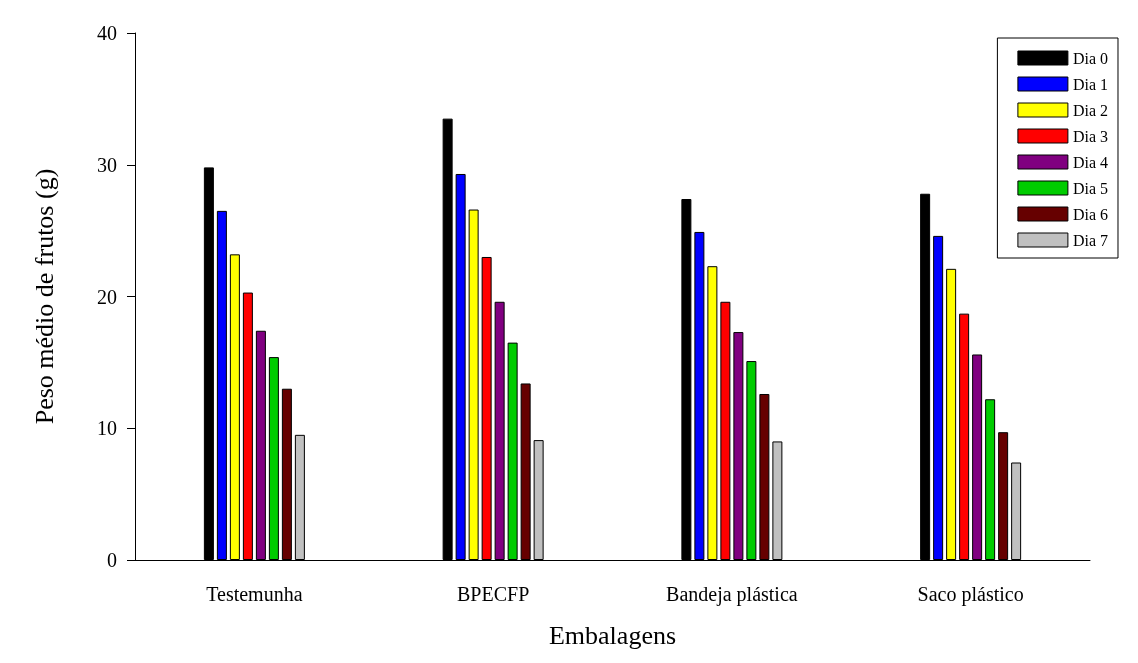  I want to click on x-tick-label: BPECFP, so click(493, 594).